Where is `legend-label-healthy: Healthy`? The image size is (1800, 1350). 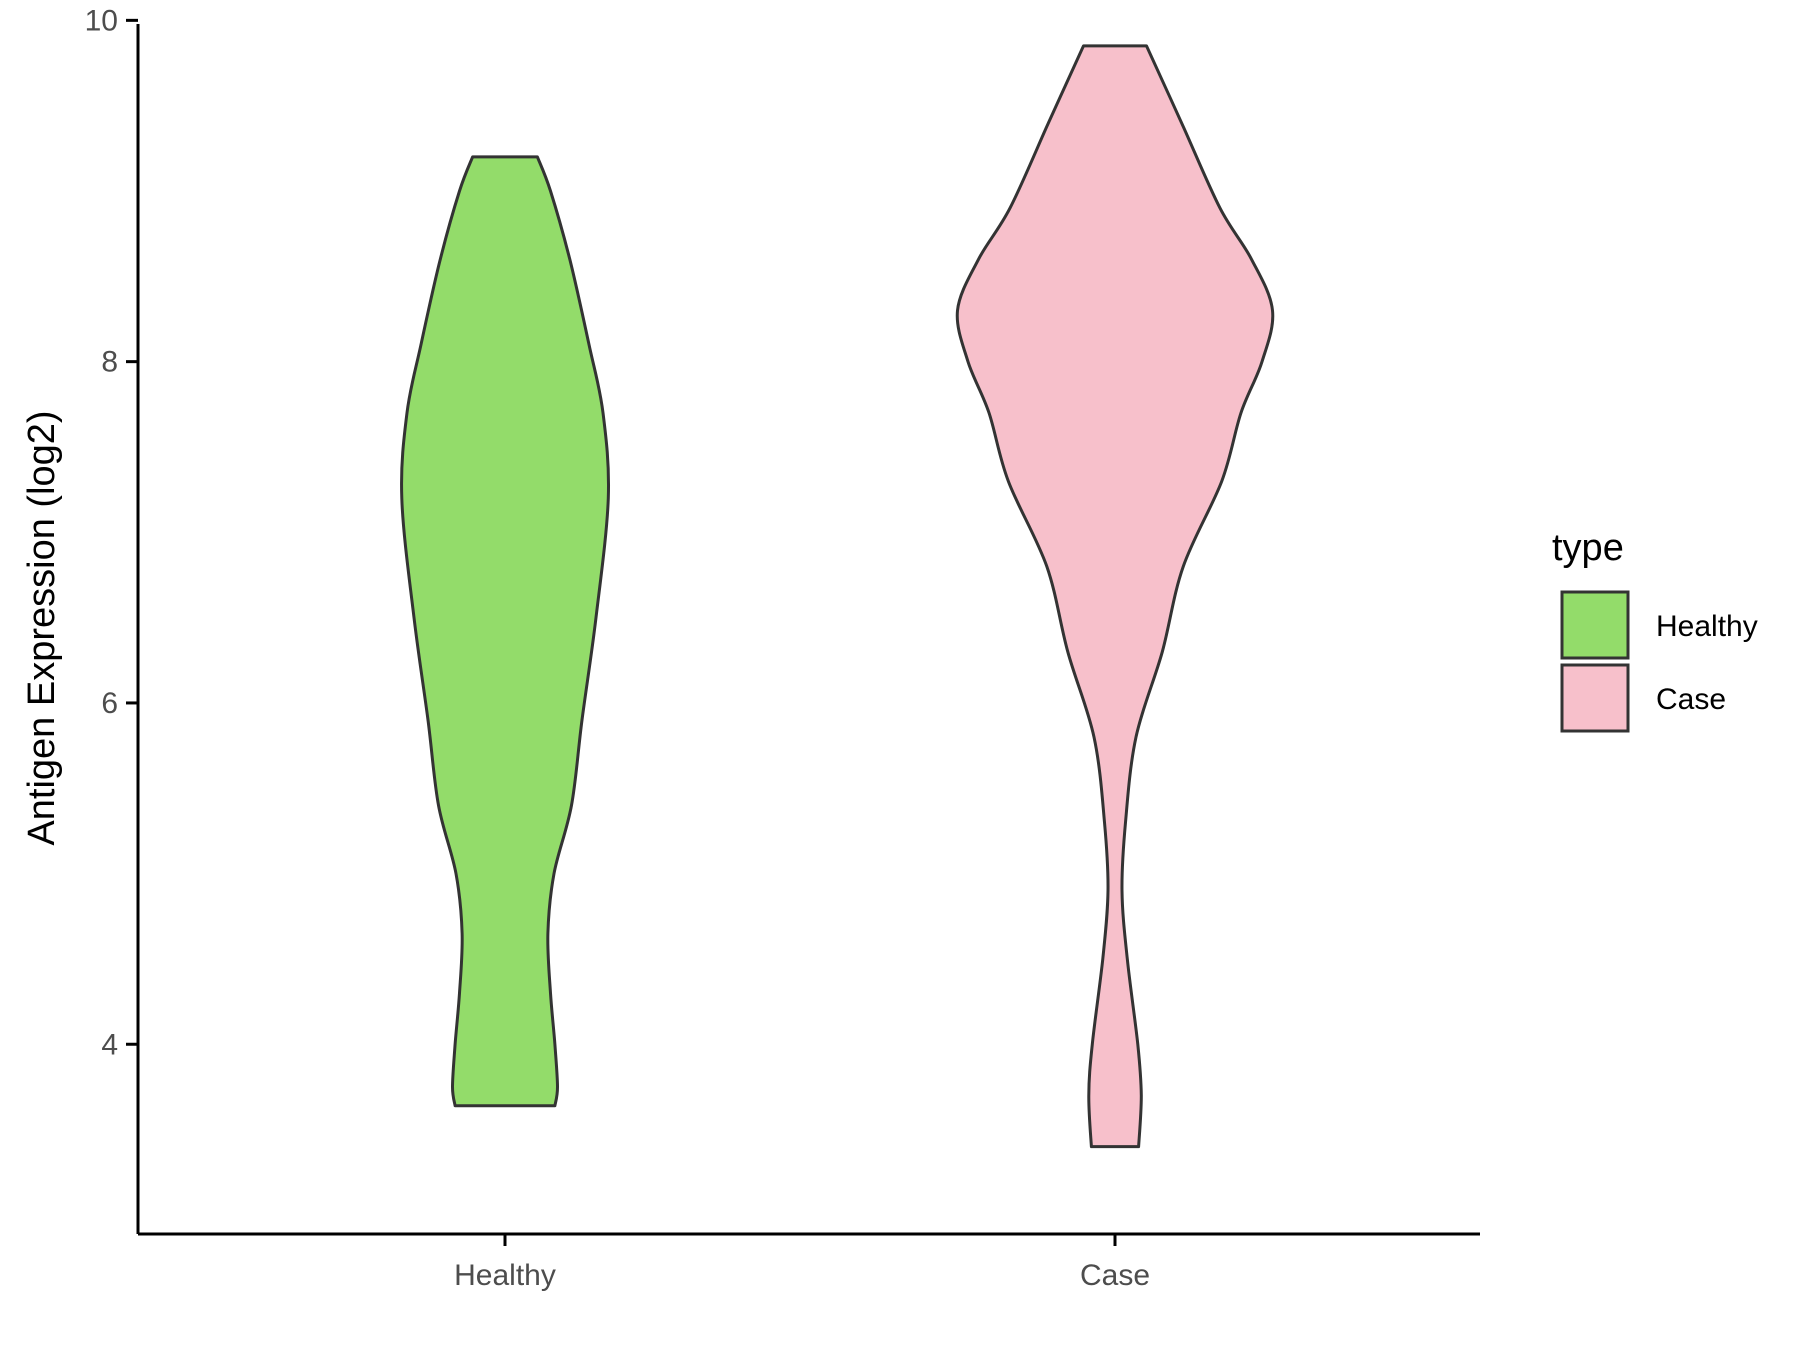
legend-label-healthy: Healthy is located at coordinates (1707, 626).